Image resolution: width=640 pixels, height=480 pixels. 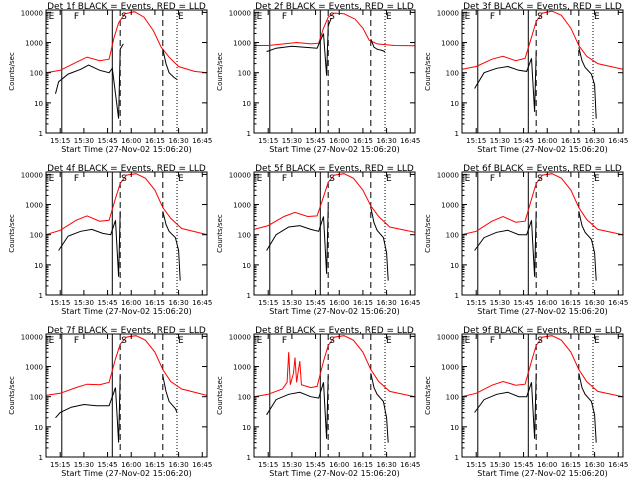 I want to click on panel-title: Det 4f BLACK = Events, RED = LLD, so click(x=126, y=169).